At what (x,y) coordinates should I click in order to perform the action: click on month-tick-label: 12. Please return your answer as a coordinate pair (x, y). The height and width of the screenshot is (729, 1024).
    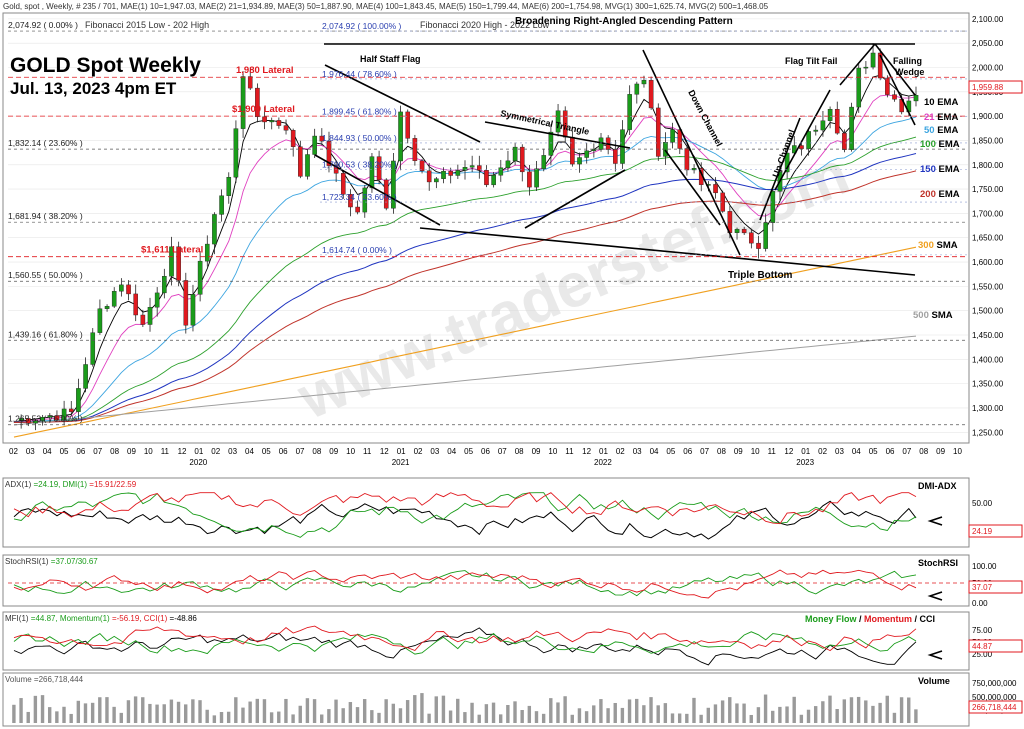
    Looking at the image, I should click on (586, 451).